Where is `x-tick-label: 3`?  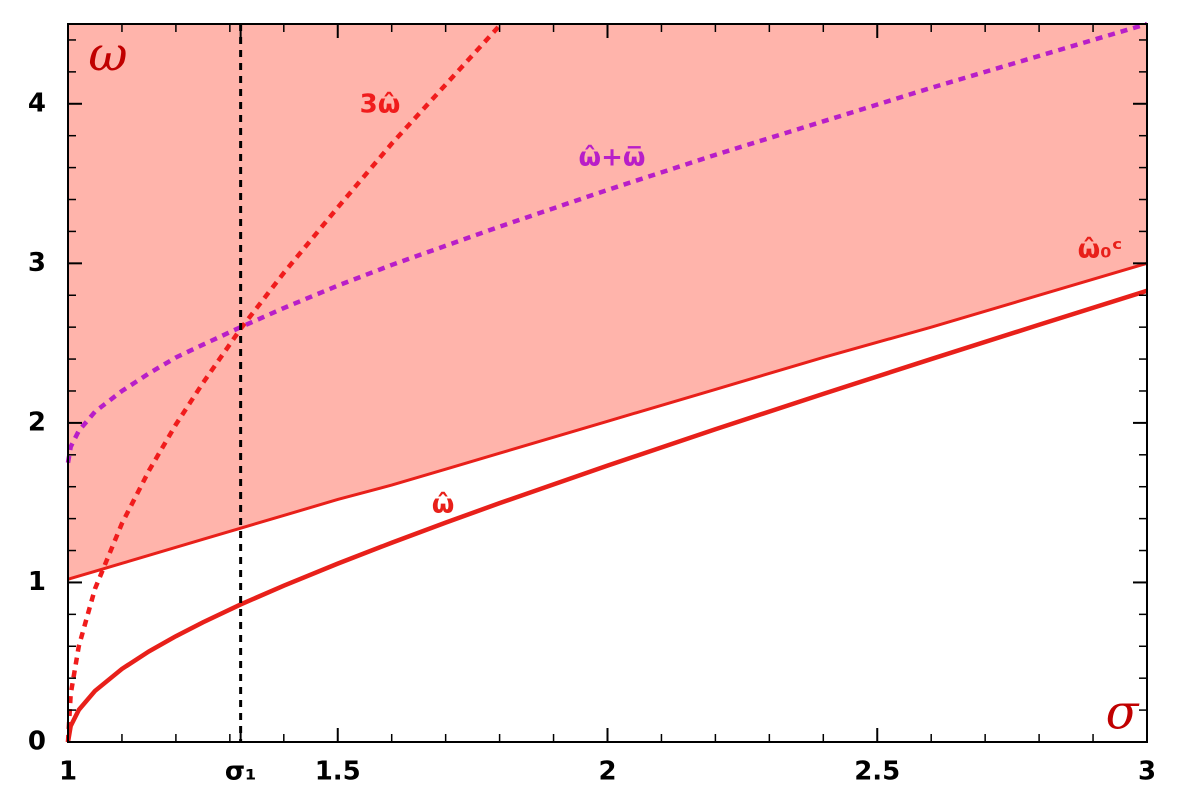
x-tick-label: 3 is located at coordinates (1147, 772).